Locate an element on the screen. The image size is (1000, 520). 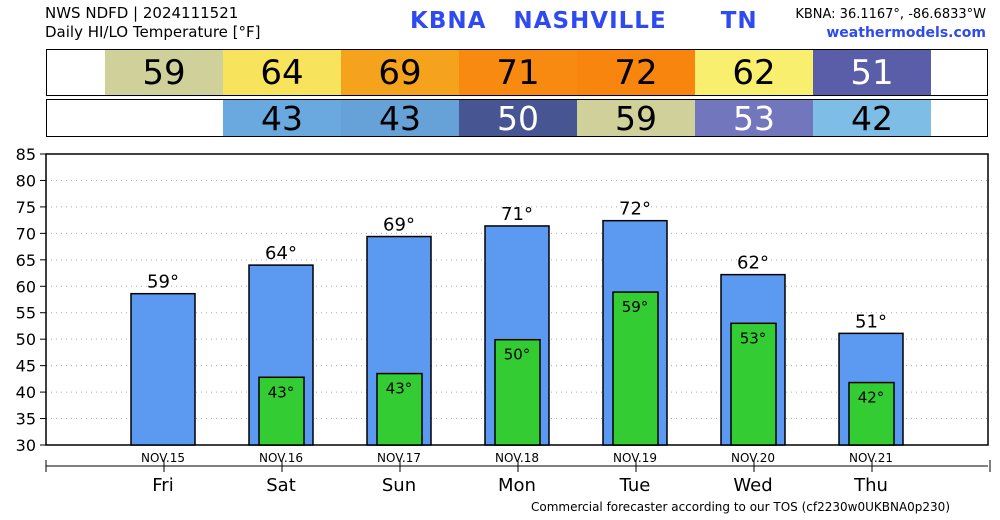
site-link: weathermodels.com is located at coordinates (906, 33).